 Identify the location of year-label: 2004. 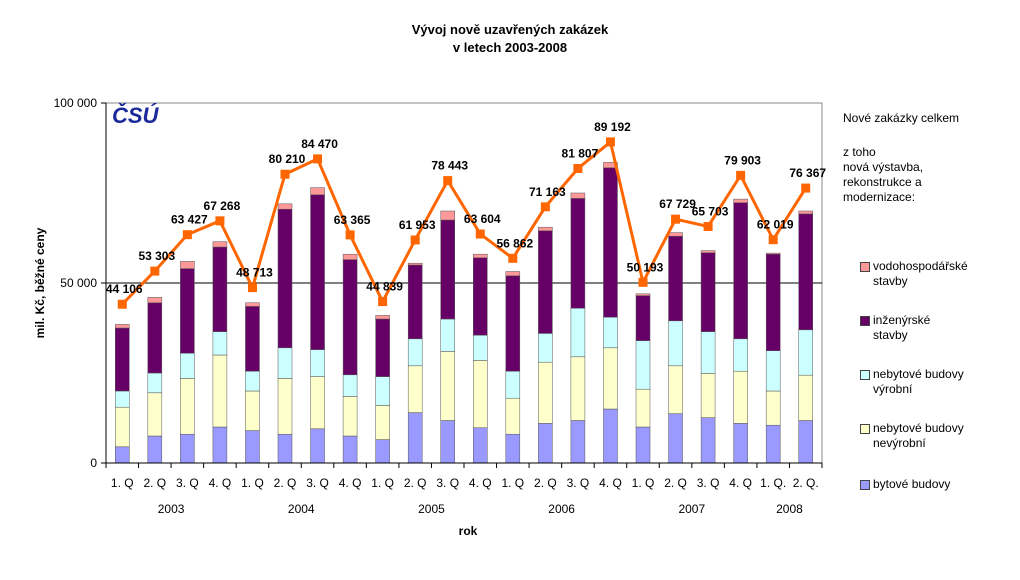
(301, 509).